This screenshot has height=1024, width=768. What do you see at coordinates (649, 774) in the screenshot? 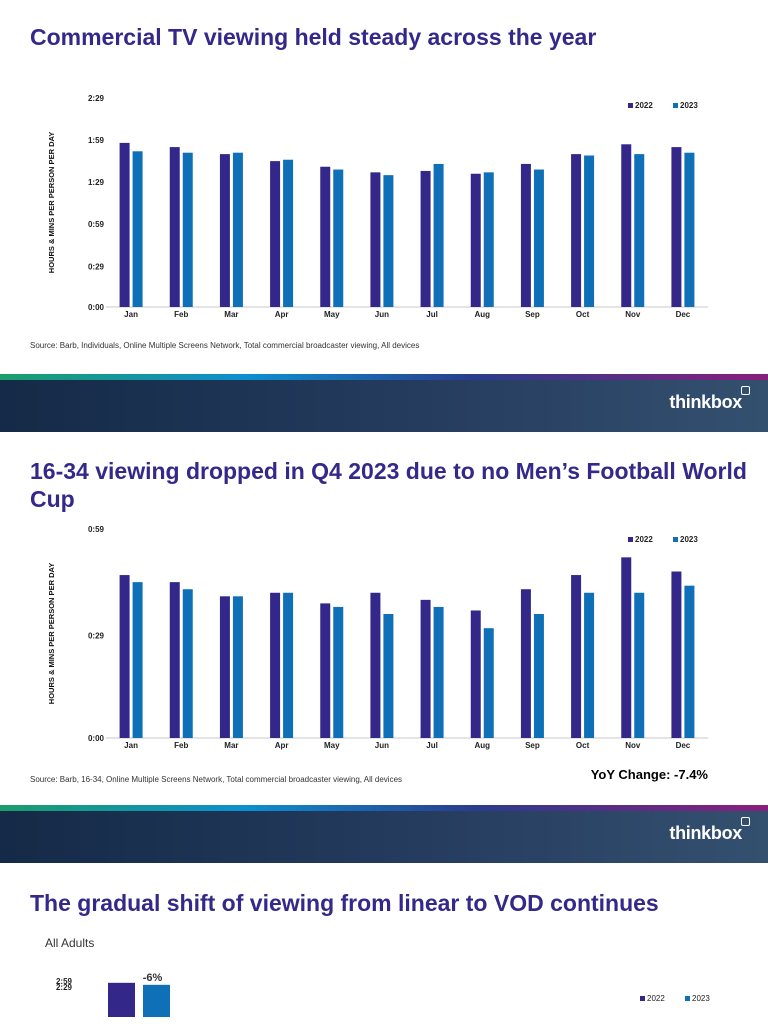
I see `yoy-change: YoY Change: -7.4%` at bounding box center [649, 774].